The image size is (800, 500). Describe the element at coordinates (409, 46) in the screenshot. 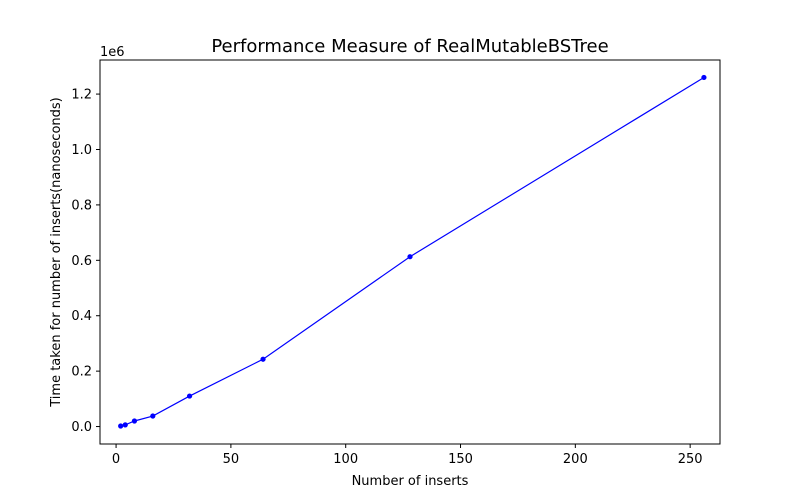

I see `chart-title: Performance Measure of RealMutableBSTree` at that location.